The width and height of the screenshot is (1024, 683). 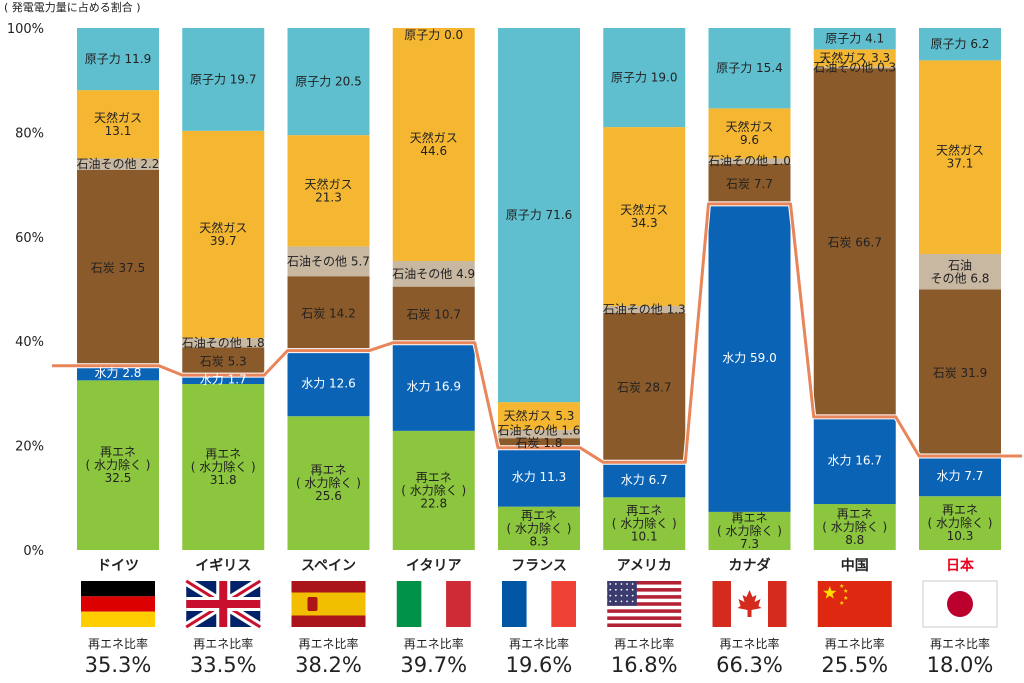 I want to click on y-tick-label: 80%, so click(x=29, y=133).